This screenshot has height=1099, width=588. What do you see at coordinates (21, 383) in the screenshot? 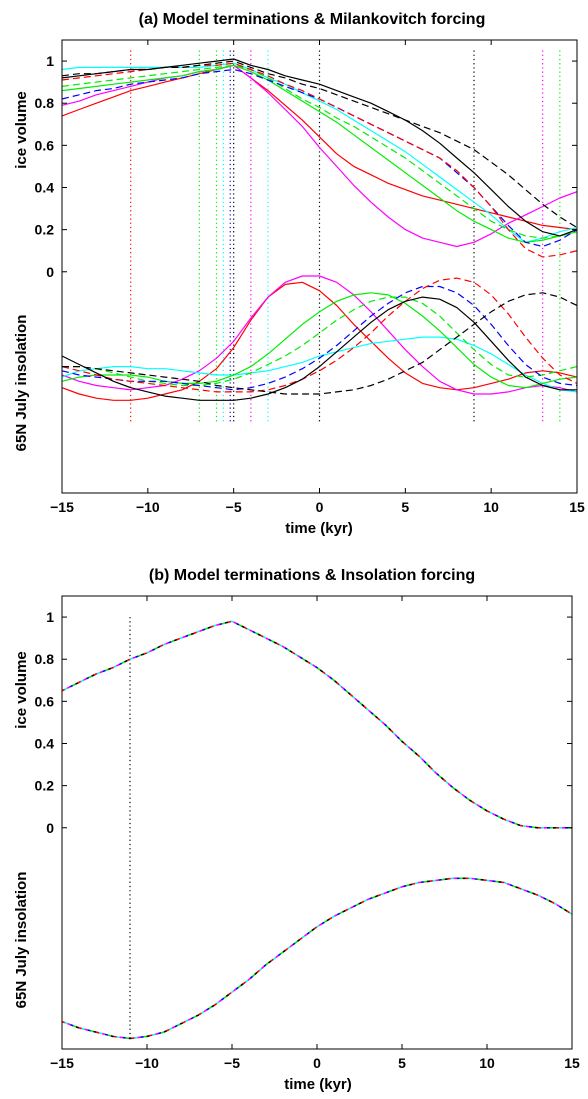
I see `chart-a-y-axis-label-lower: 65N July insolation` at bounding box center [21, 383].